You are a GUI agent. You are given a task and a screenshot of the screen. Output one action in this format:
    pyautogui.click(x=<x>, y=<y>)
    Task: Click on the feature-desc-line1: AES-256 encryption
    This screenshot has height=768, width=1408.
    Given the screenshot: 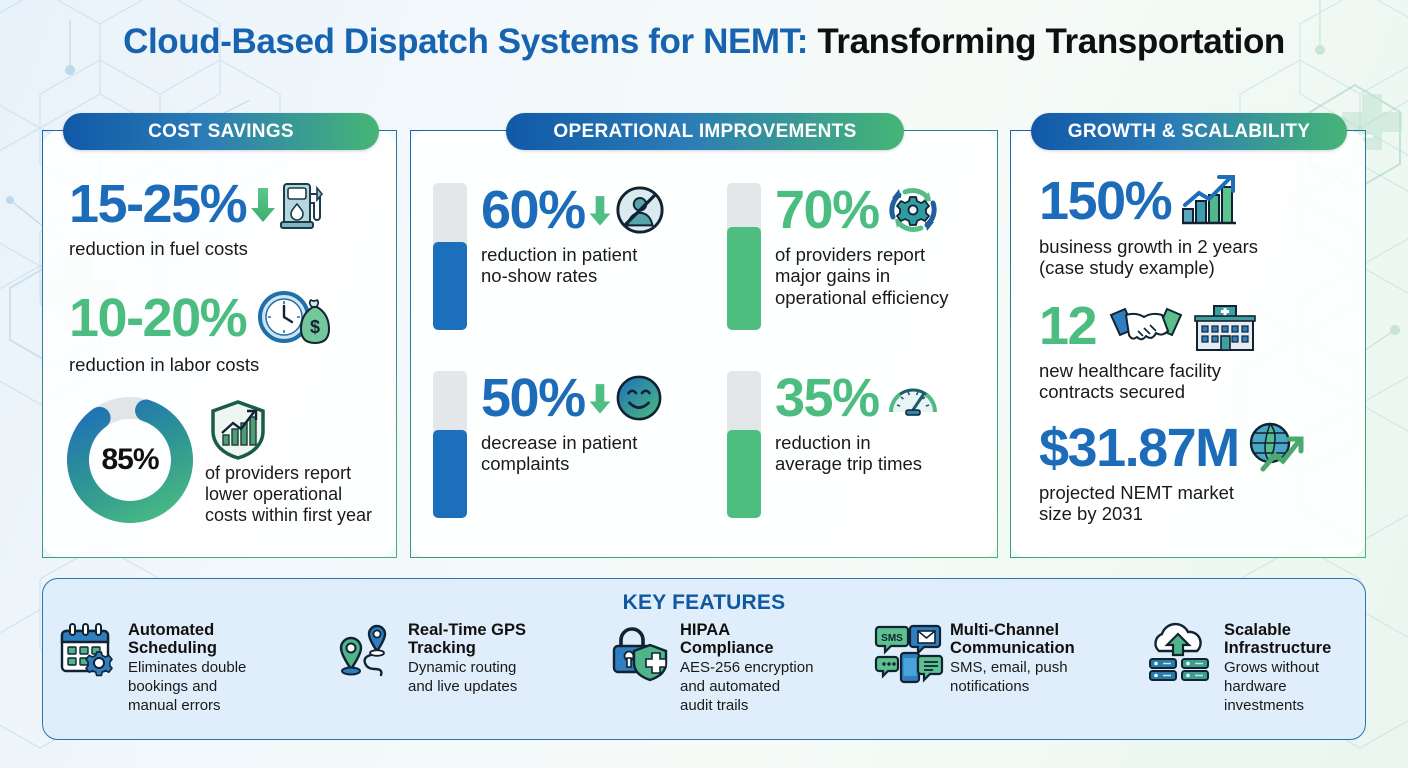 What is the action you would take?
    pyautogui.click(x=747, y=668)
    